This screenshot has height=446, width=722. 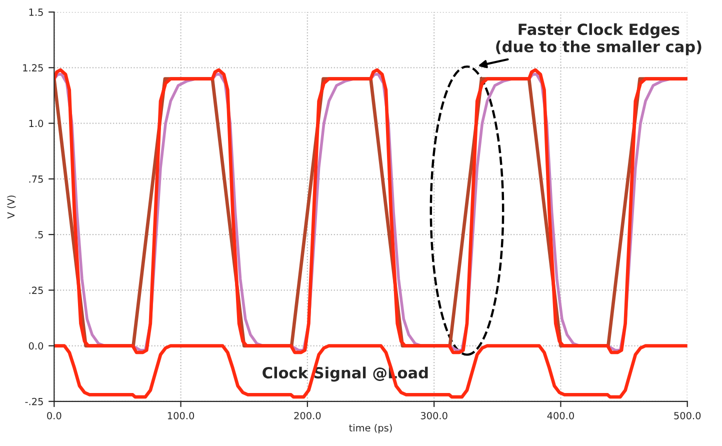 I want to click on x-tick-label: 100.0, so click(x=181, y=416).